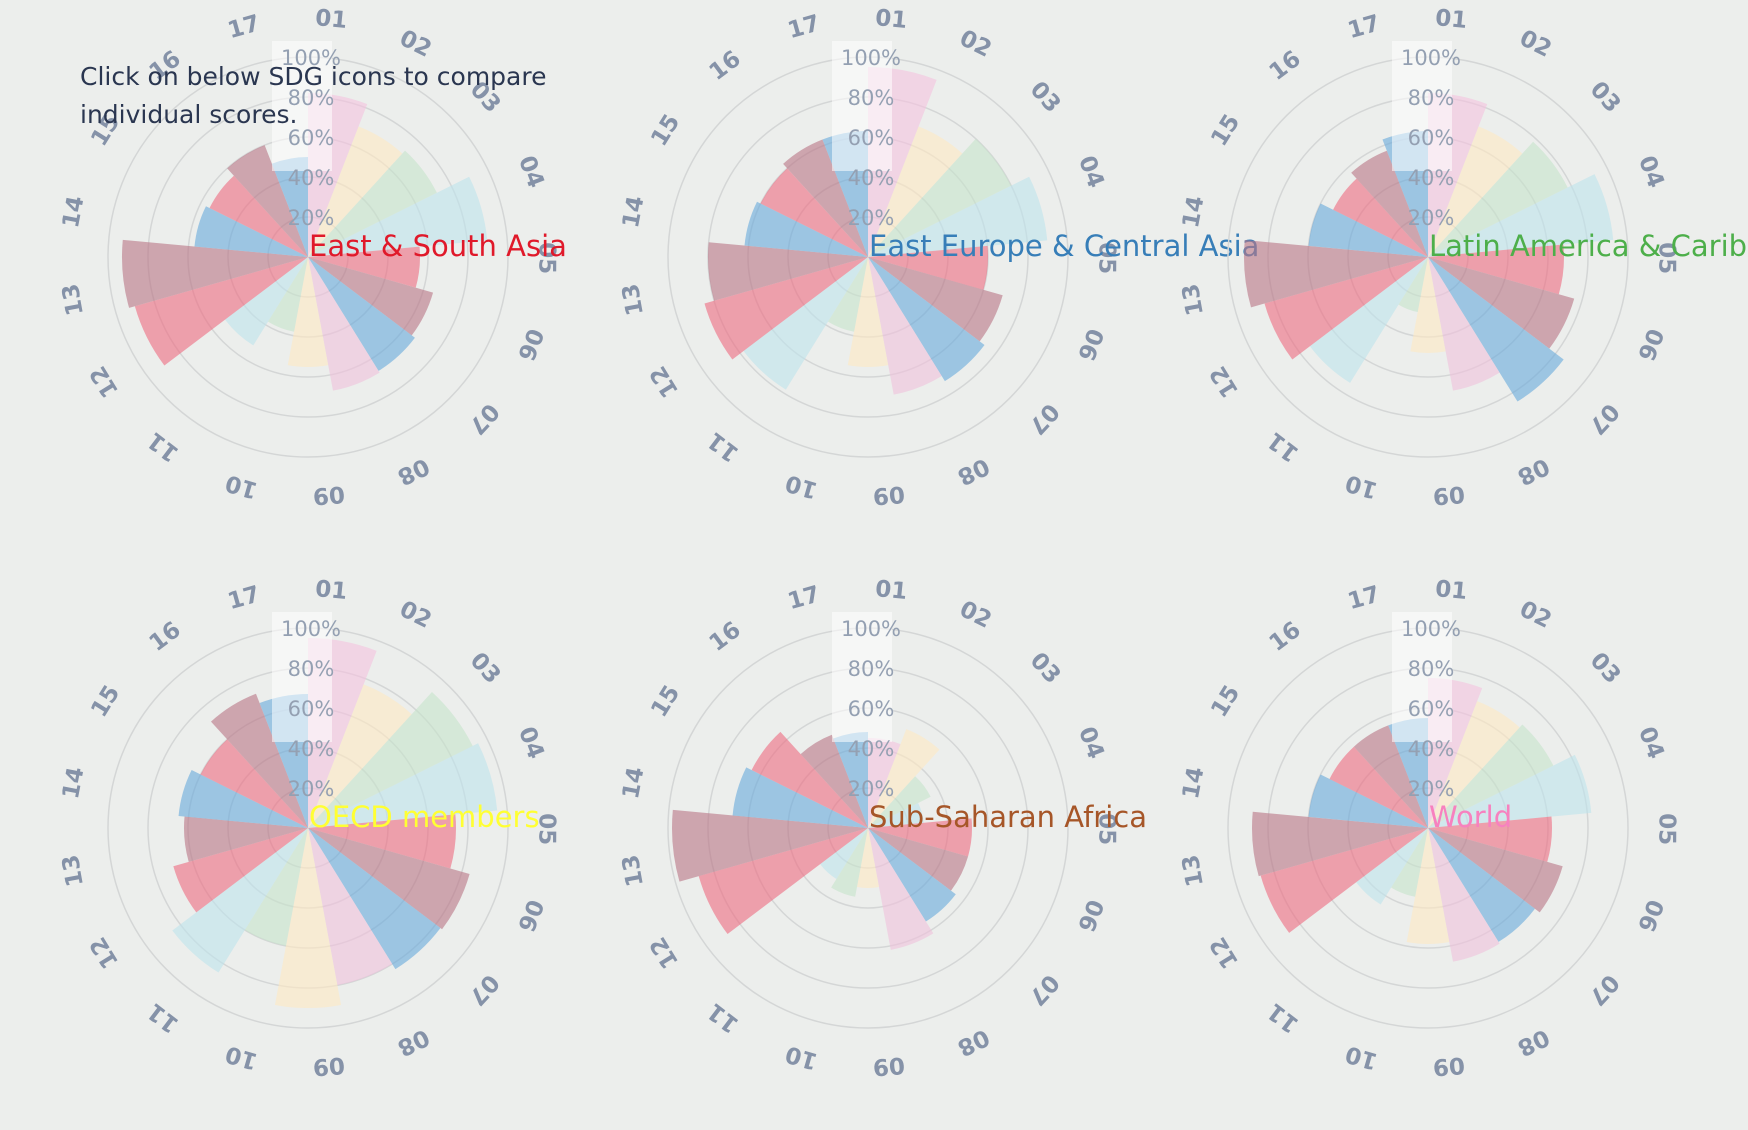  What do you see at coordinates (104, 952) in the screenshot?
I see `sdg-tick-label: 12` at bounding box center [104, 952].